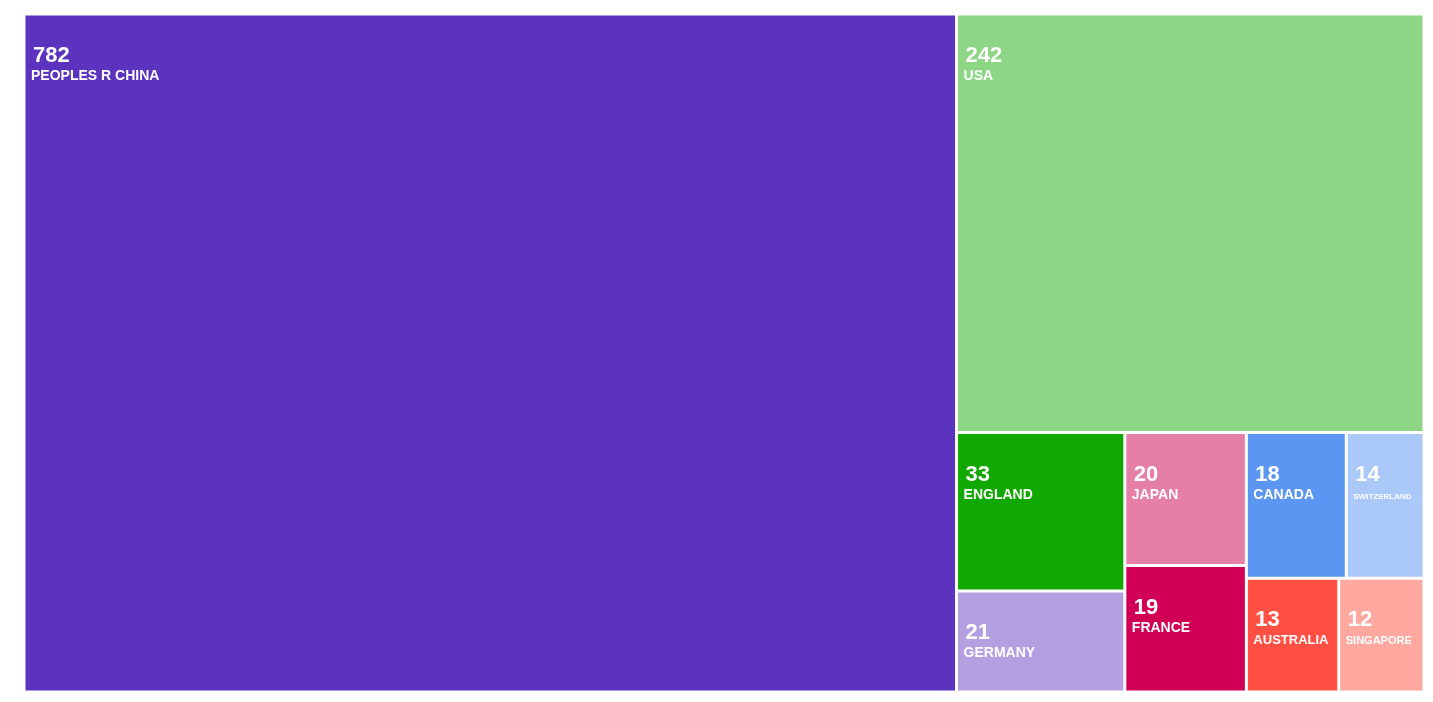 The image size is (1433, 702). I want to click on category-label: JAPAN, so click(1155, 493).